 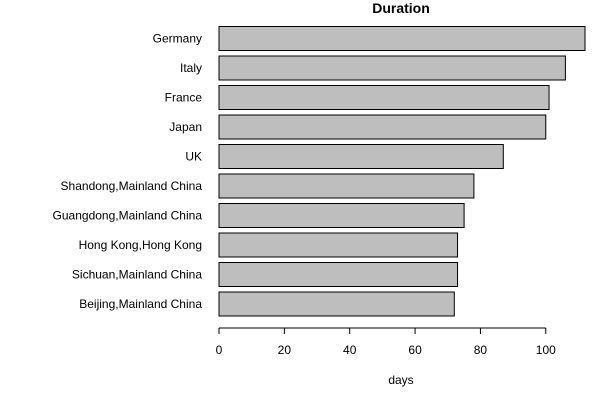 What do you see at coordinates (400, 380) in the screenshot?
I see `x-axis-title: days` at bounding box center [400, 380].